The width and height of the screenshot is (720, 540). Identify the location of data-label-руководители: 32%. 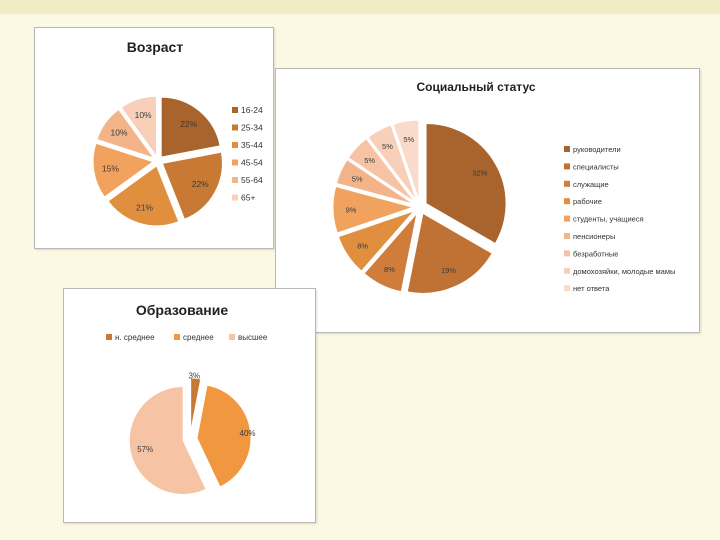
(479, 173).